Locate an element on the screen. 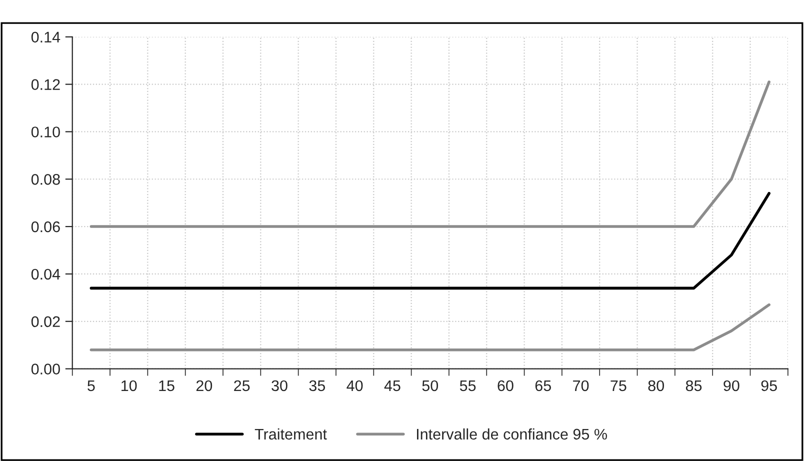  x-tick-label: 45 is located at coordinates (392, 386).